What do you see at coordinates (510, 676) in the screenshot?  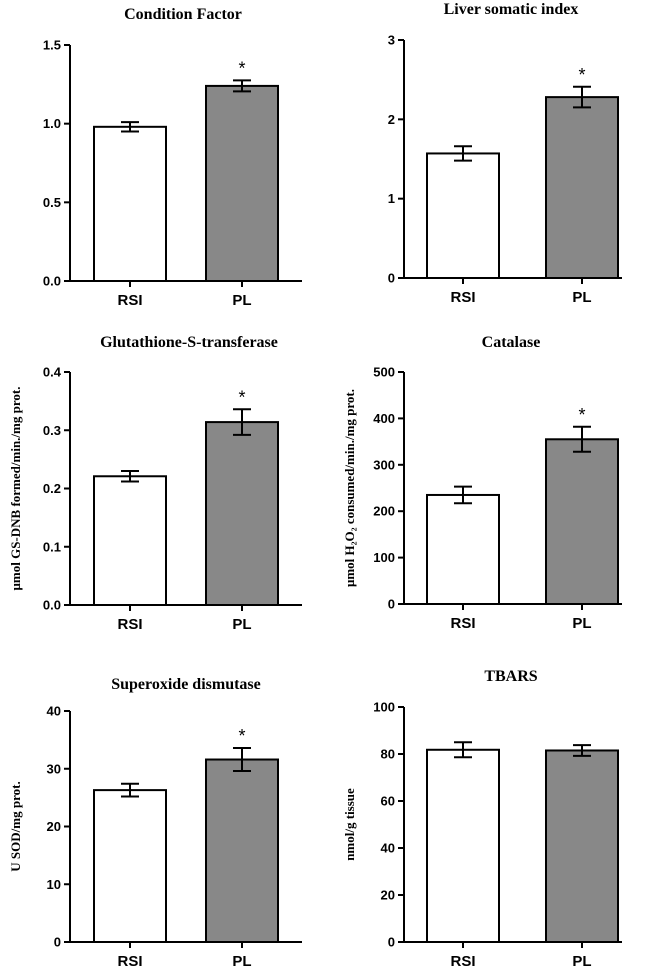 I see `chart-title: TBARS` at bounding box center [510, 676].